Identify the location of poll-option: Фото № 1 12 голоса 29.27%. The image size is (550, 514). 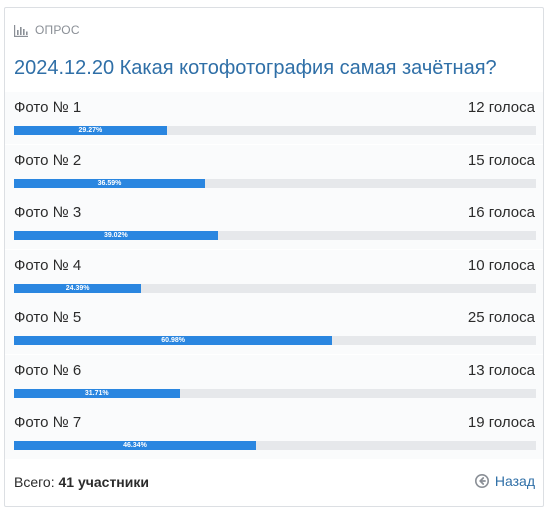
(274, 118).